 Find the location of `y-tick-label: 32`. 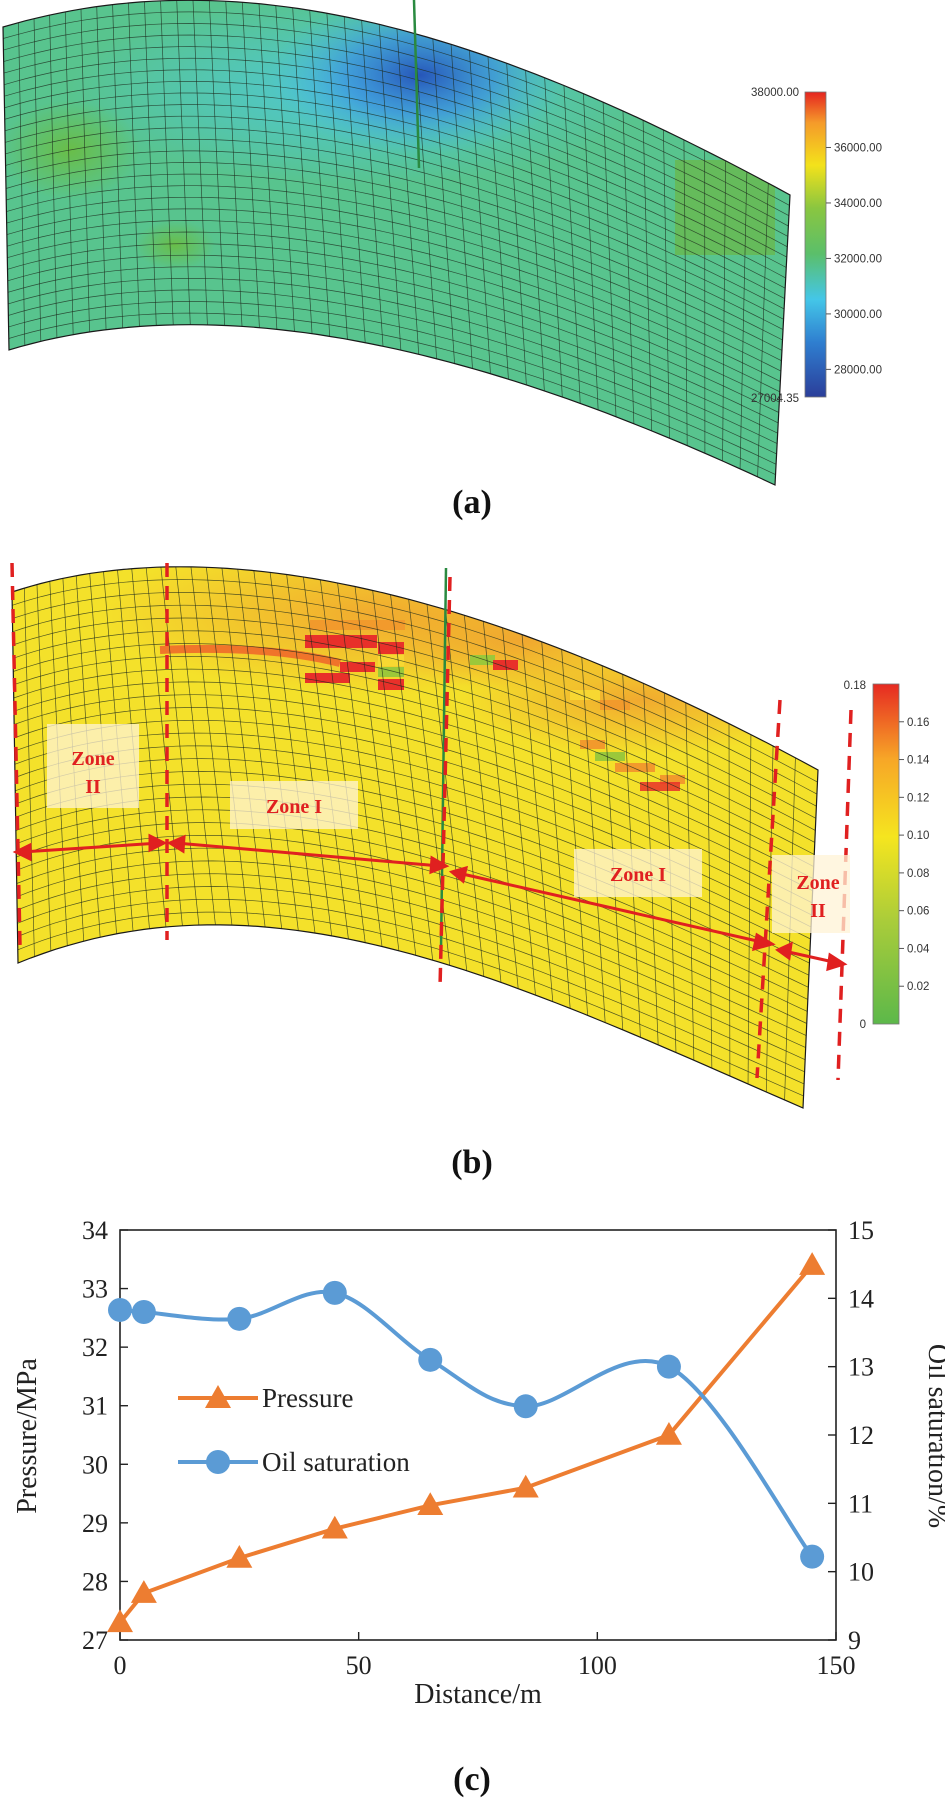

y-tick-label: 32 is located at coordinates (95, 1347).